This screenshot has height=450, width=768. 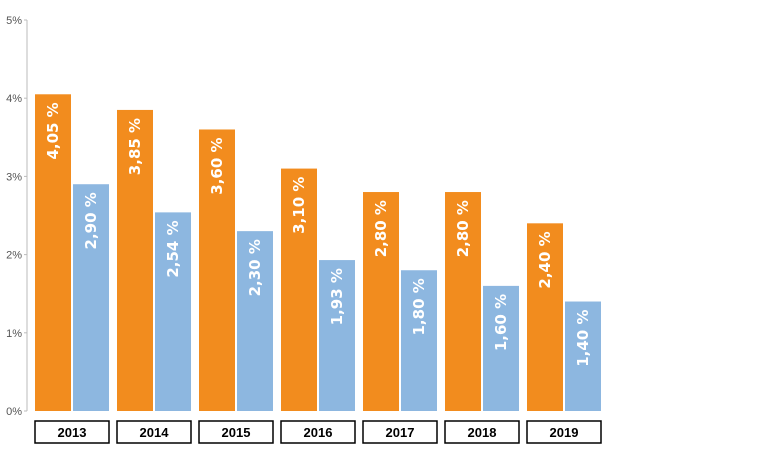 I want to click on bar-data-label: 2,90 %, so click(x=91, y=220).